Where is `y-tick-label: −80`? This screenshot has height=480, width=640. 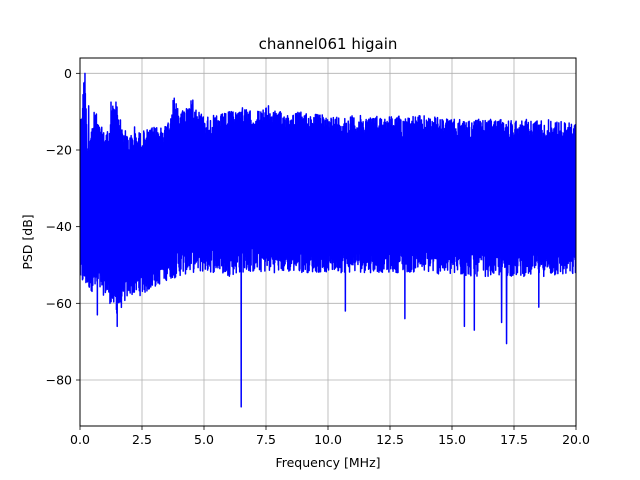
y-tick-label: −80 is located at coordinates (59, 380).